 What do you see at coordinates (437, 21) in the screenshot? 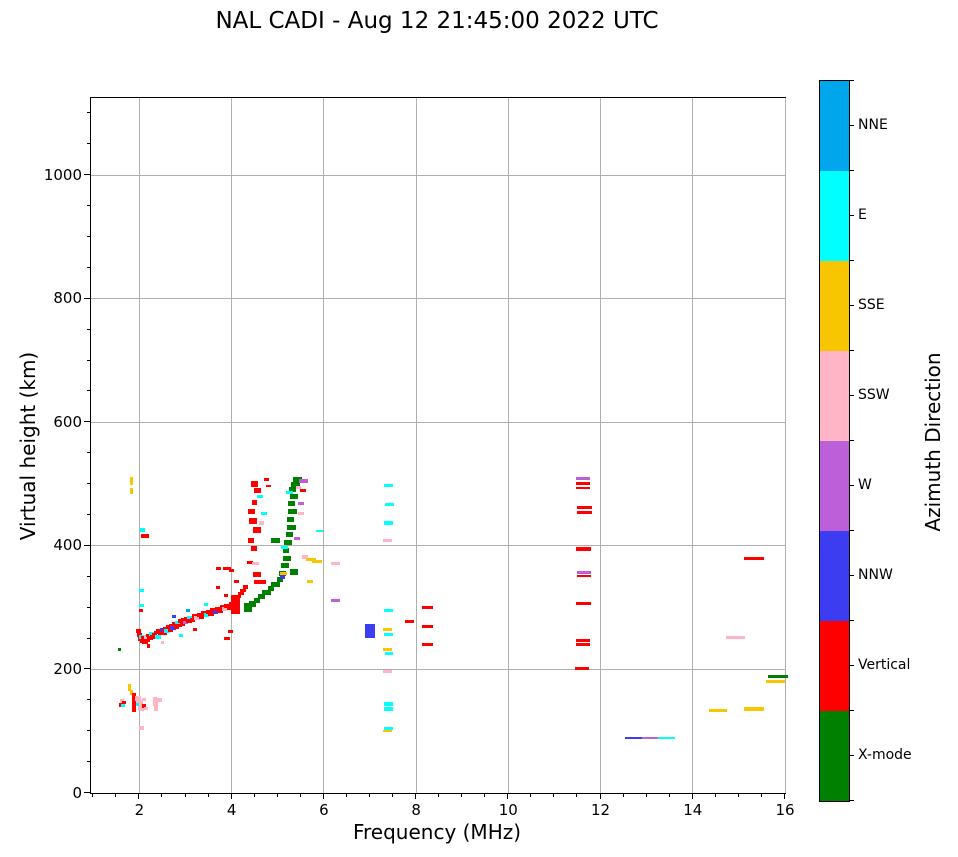
I see `chart-title: NAL CADI - Aug 12 21:45:00 2022 UTC` at bounding box center [437, 21].